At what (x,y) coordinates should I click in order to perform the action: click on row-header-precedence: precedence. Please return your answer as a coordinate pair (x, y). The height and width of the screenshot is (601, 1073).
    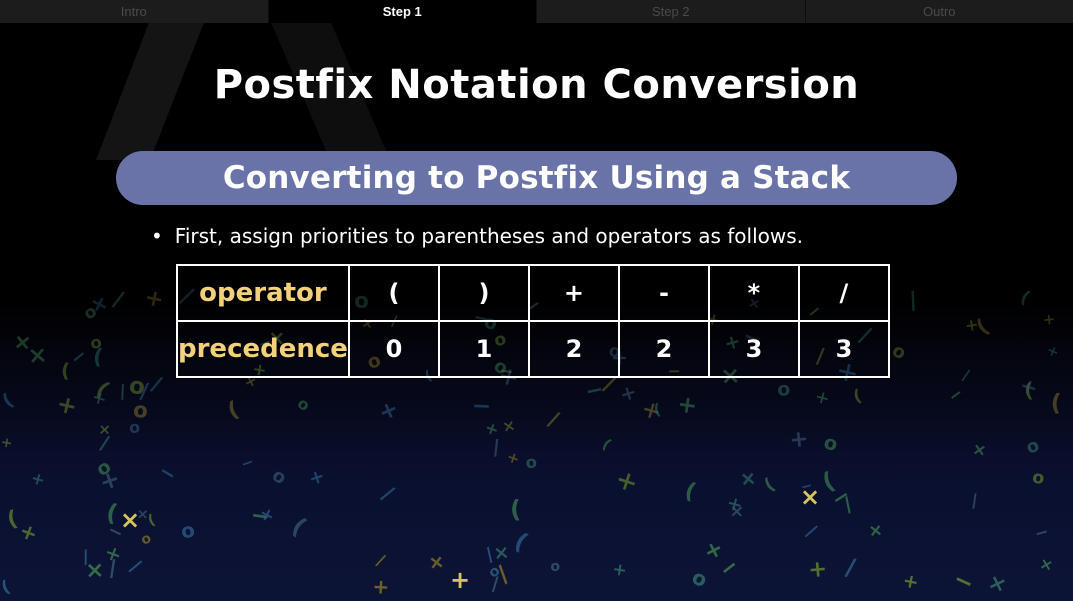
    Looking at the image, I should click on (263, 349).